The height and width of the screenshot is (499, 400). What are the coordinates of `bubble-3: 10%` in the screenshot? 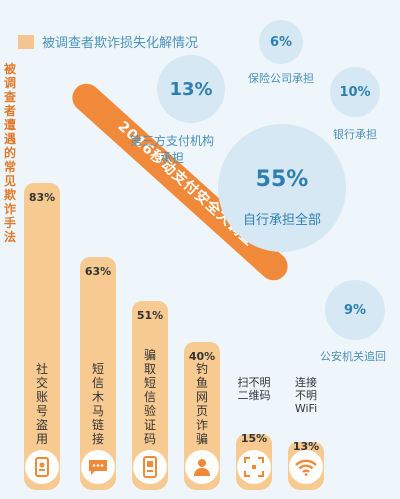 It's located at (355, 92).